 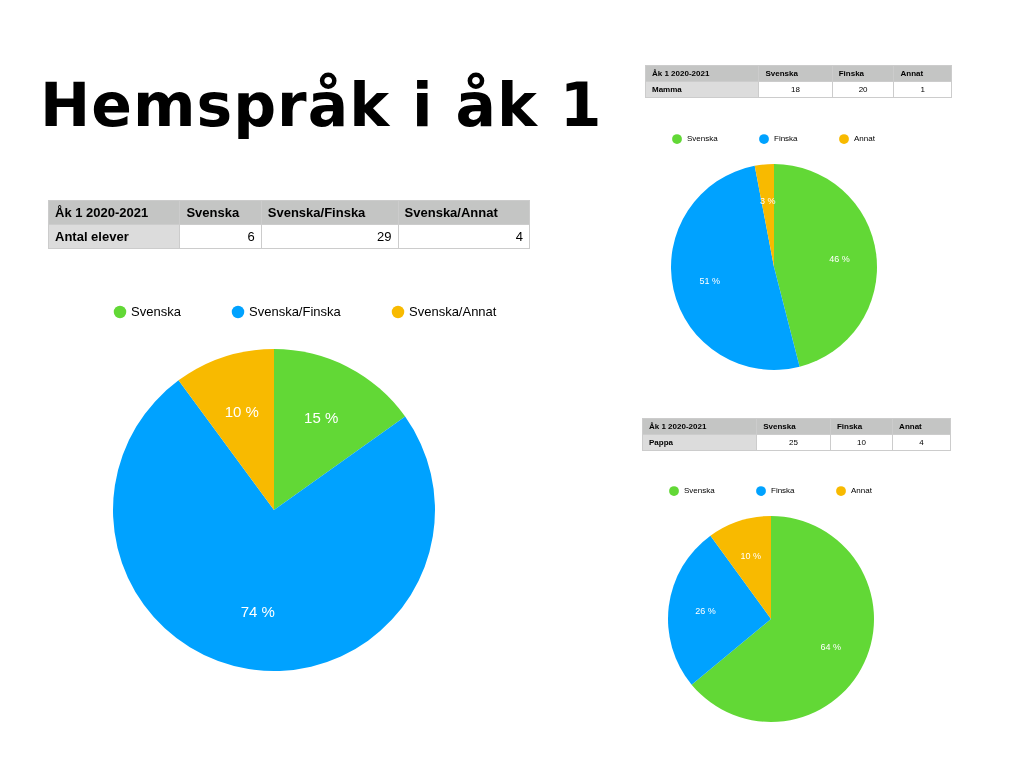 I want to click on category-label: Svenska/Finska, so click(x=330, y=212).